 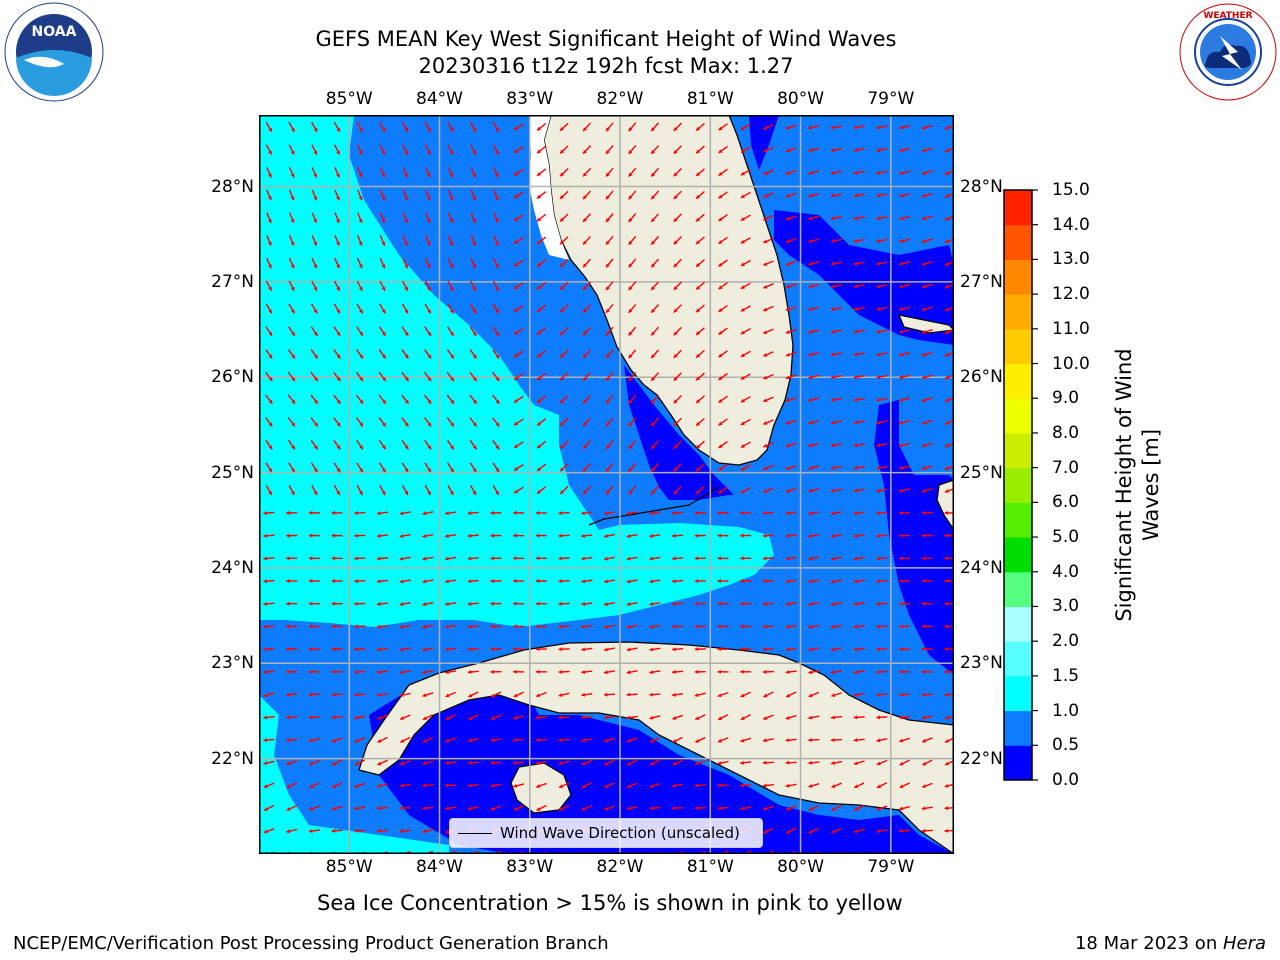 I want to click on longitude-label: 85°W, so click(x=349, y=867).